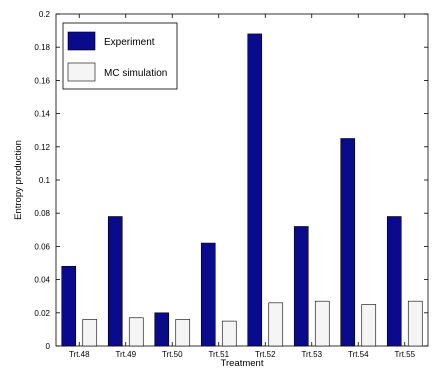  I want to click on bar-experiment-trt55, so click(394, 281).